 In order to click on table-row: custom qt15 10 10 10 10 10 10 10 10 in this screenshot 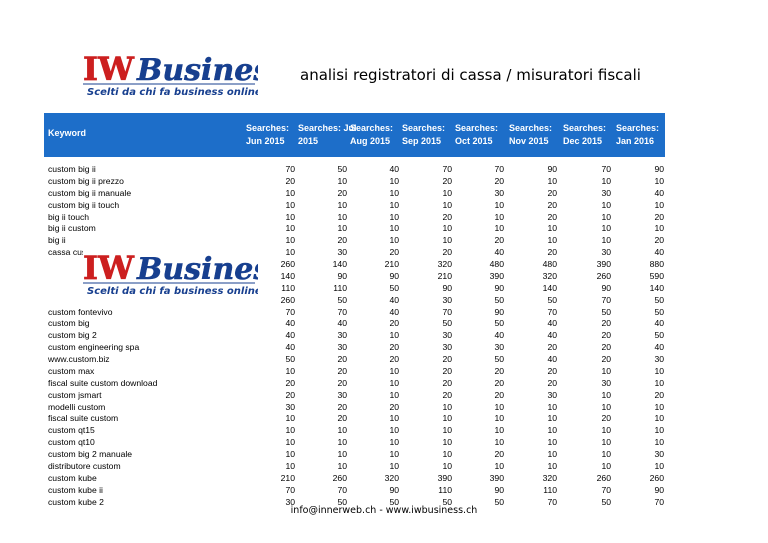, I will do `click(384, 431)`.